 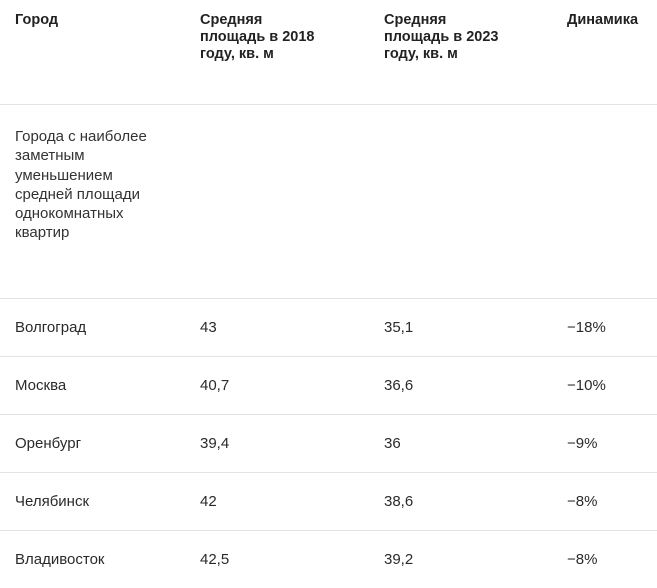 What do you see at coordinates (582, 443) in the screenshot?
I see `dynamics-cell: −9%` at bounding box center [582, 443].